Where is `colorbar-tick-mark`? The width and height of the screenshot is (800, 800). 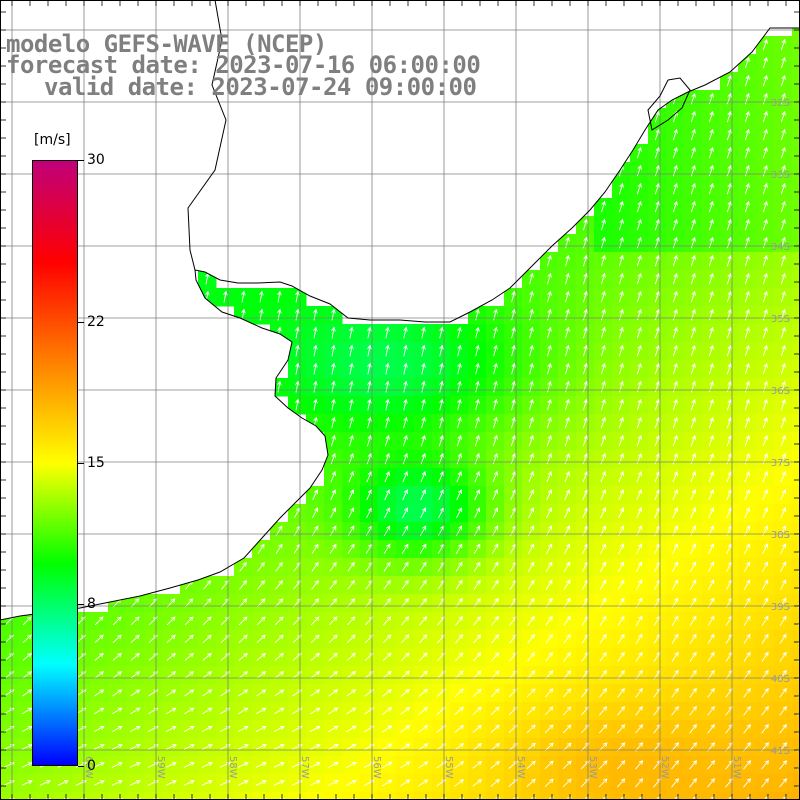 colorbar-tick-mark is located at coordinates (81, 322).